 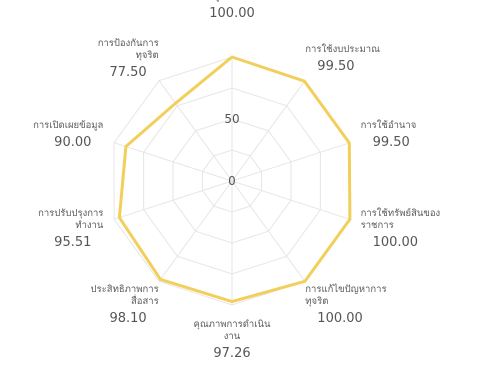 I want to click on value-label-10: 77.50, so click(x=127, y=72).